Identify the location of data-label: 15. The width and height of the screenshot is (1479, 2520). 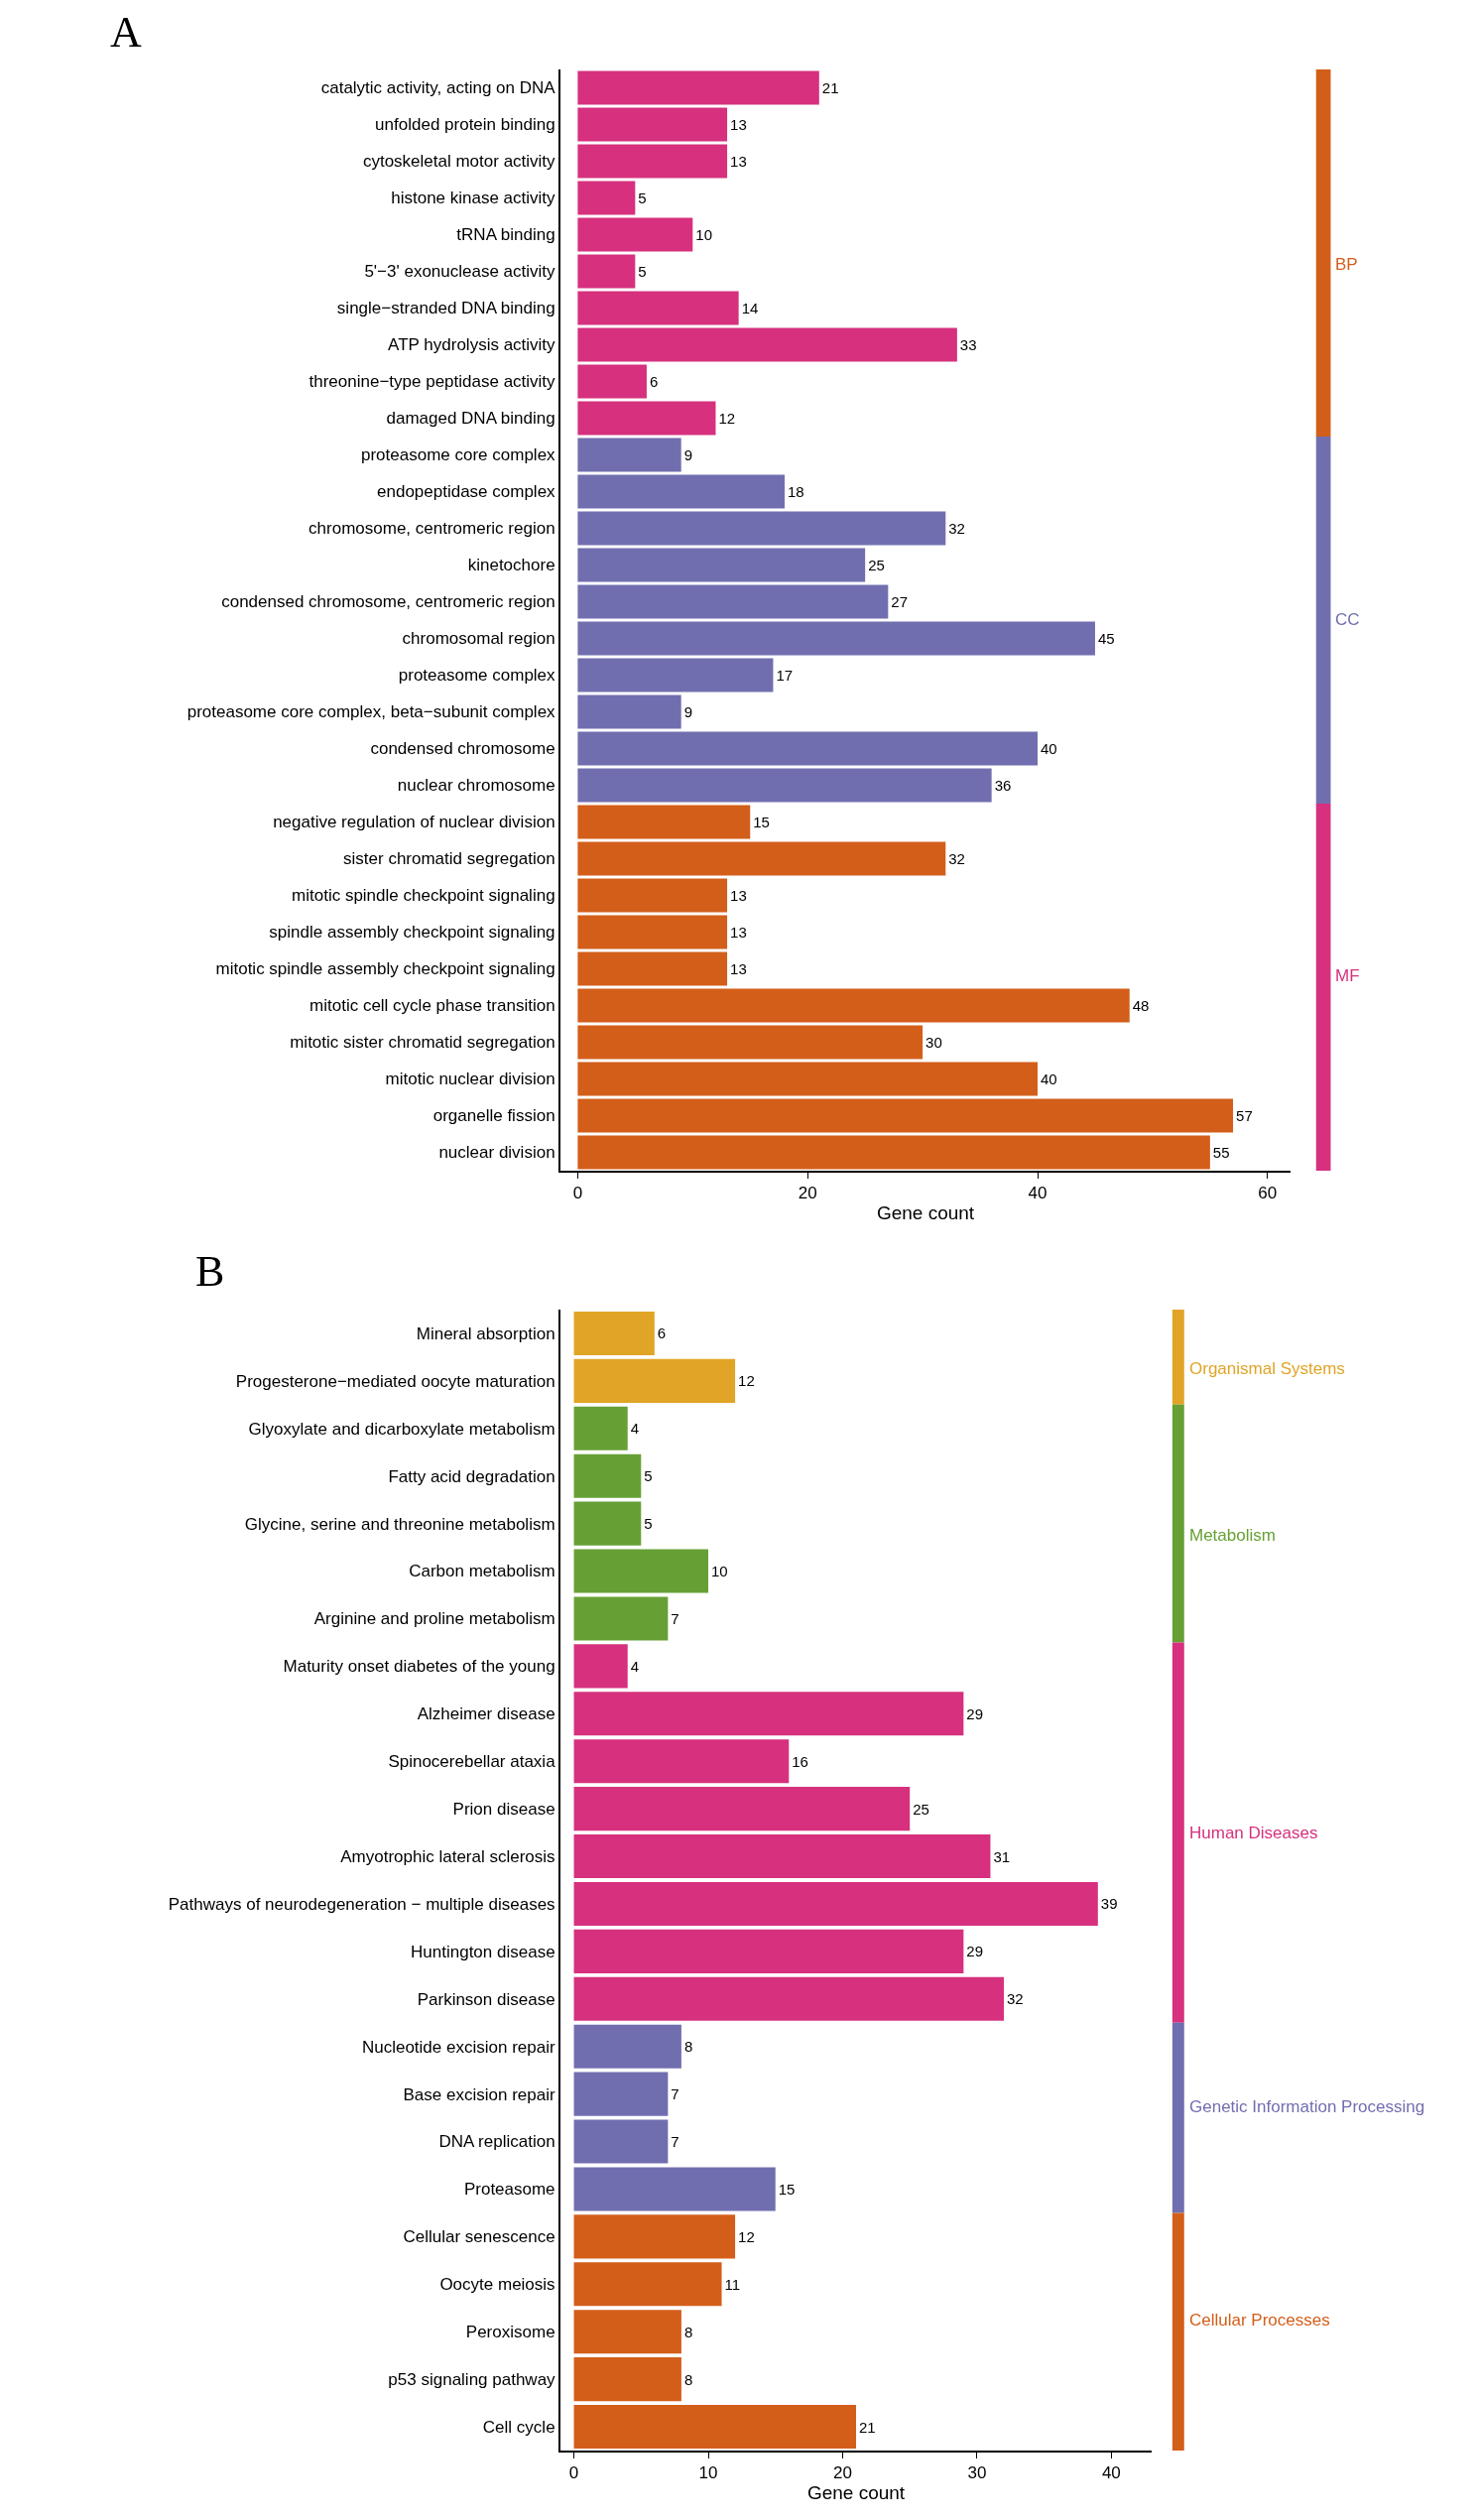
(787, 2189).